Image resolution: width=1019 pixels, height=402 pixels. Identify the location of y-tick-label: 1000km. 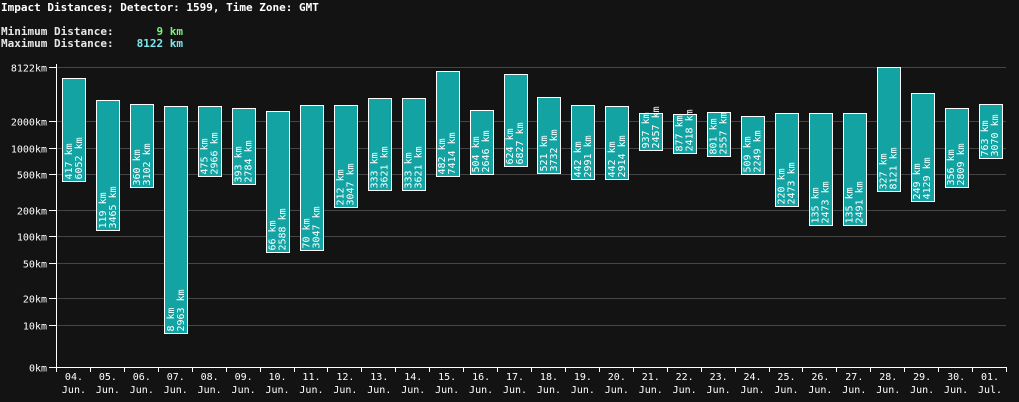
(29, 150).